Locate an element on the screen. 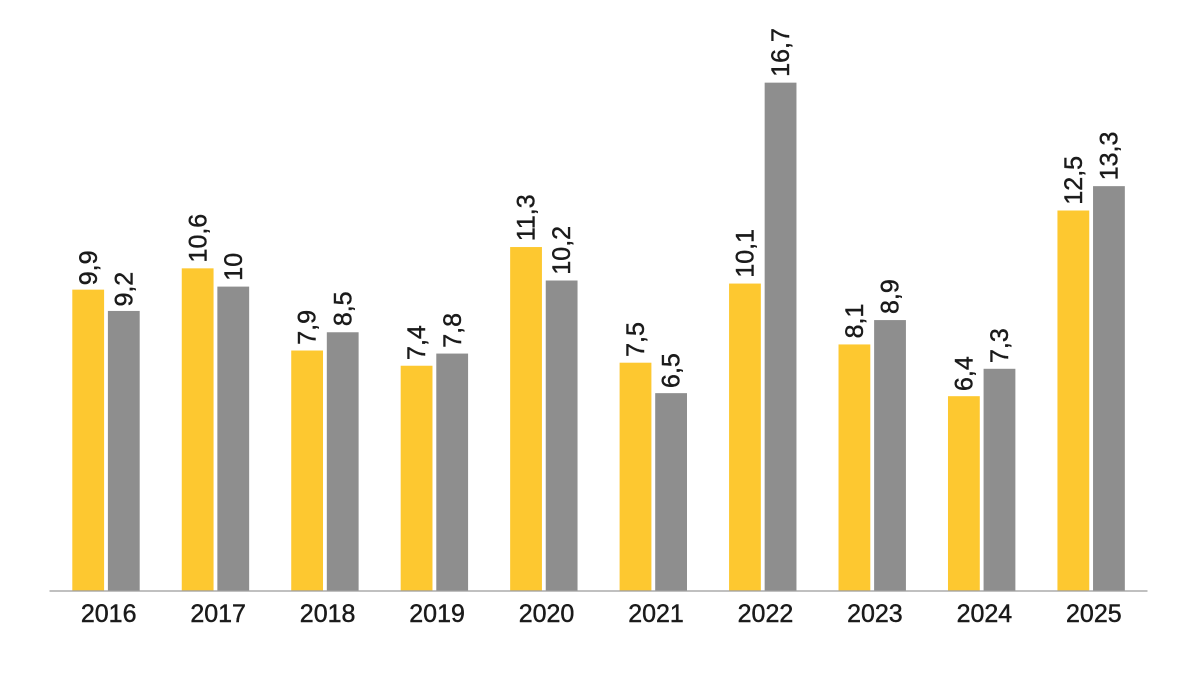  svg-text: 2016 is located at coordinates (109, 614).